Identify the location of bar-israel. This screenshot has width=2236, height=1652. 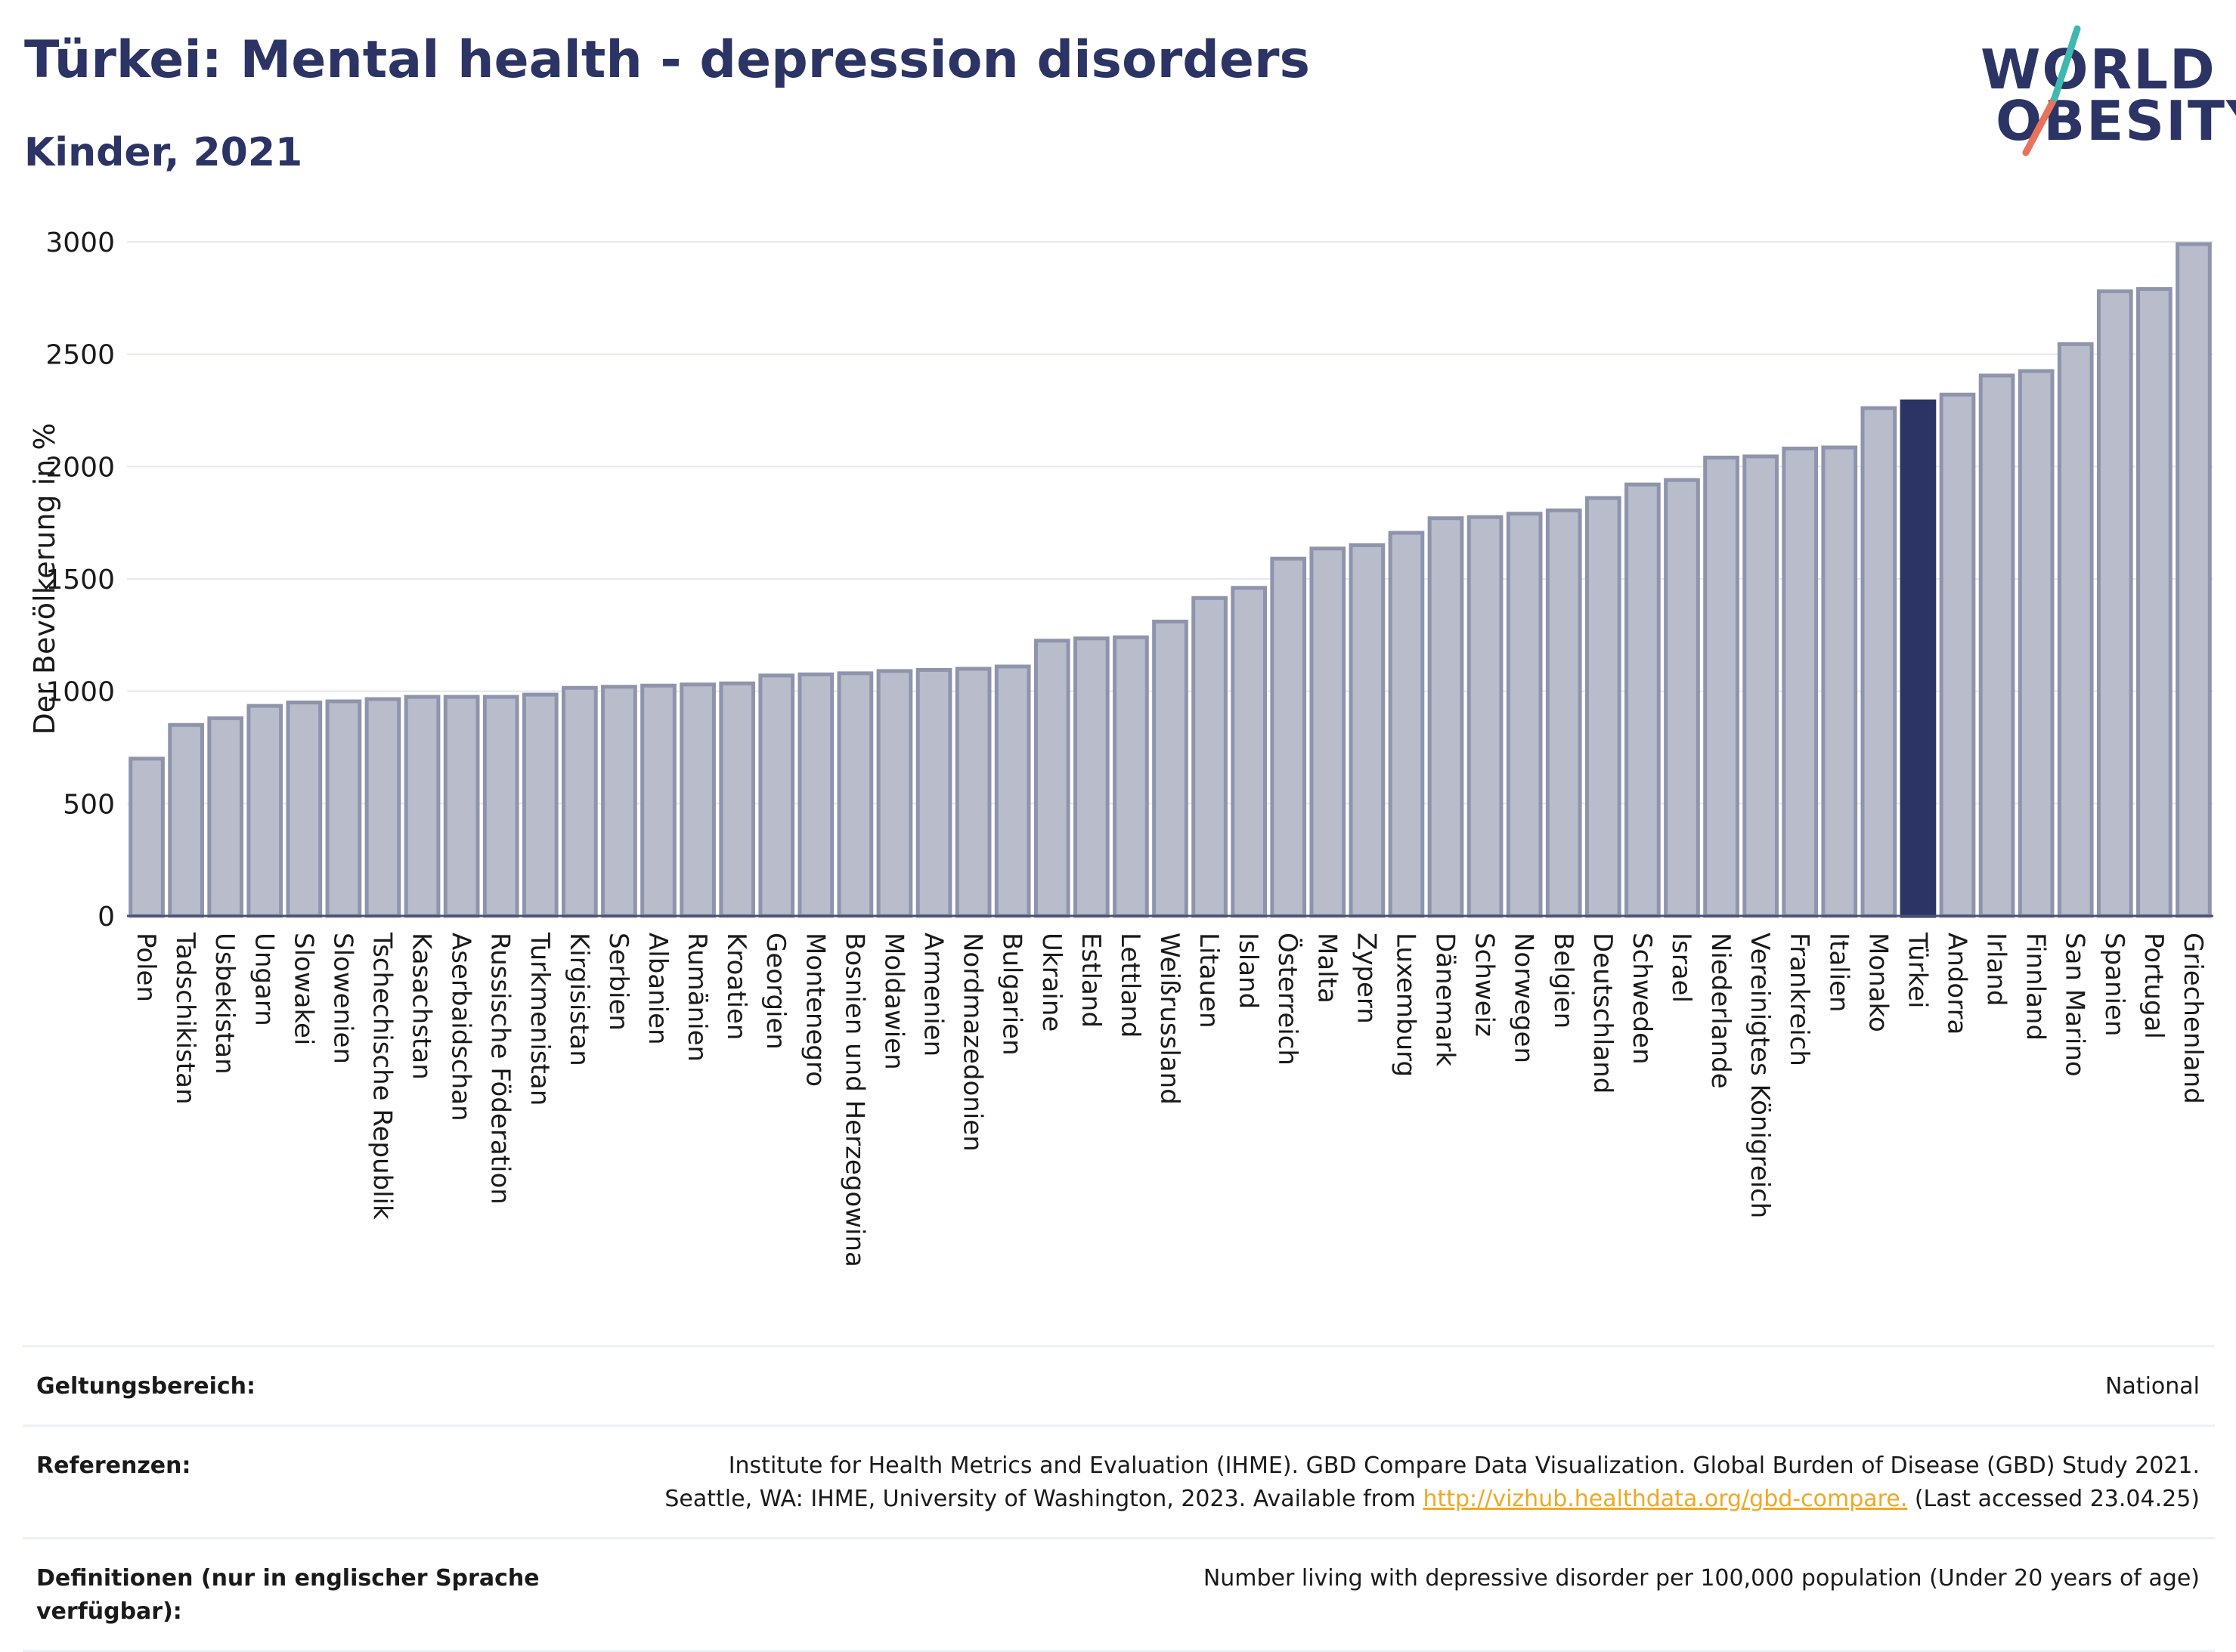
(1682, 698).